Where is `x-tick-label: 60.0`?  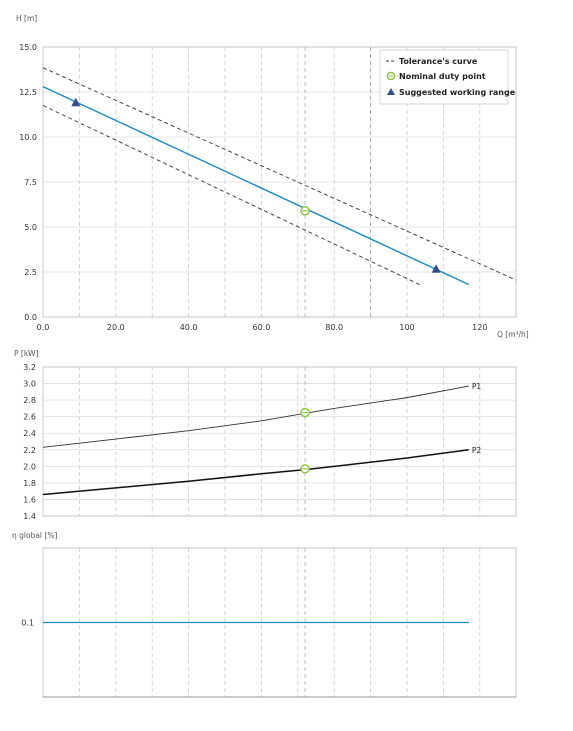
x-tick-label: 60.0 is located at coordinates (261, 327).